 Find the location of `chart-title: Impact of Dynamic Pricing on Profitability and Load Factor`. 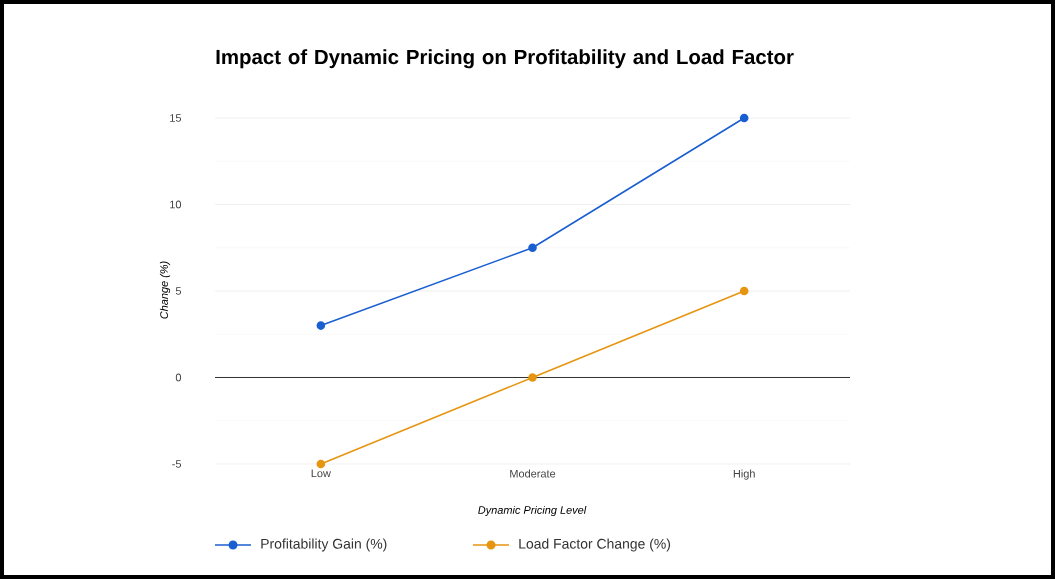

chart-title: Impact of Dynamic Pricing on Profitability and Load Factor is located at coordinates (505, 59).